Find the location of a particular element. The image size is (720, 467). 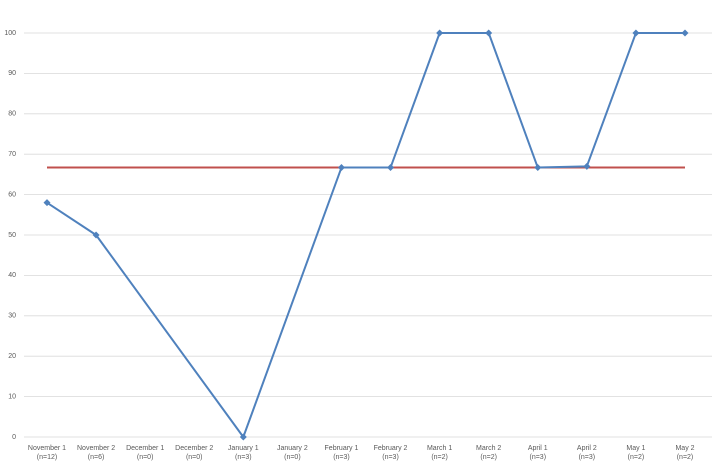

x-tick-label: April 2 is located at coordinates (587, 448).